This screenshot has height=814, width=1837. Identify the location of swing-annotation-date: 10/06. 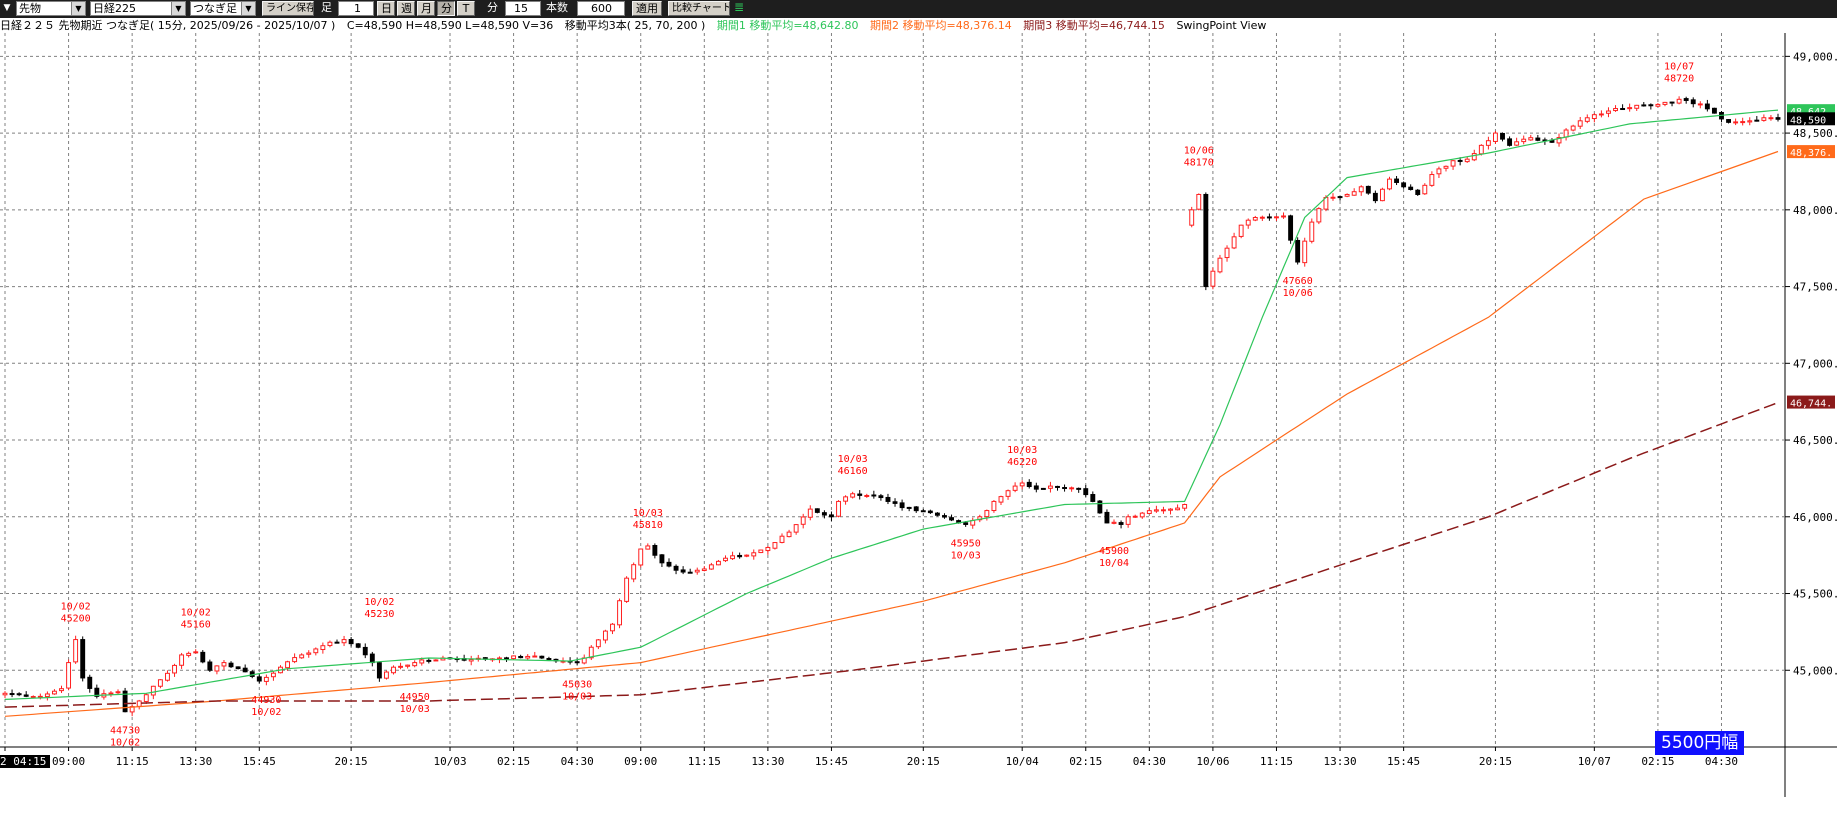
(1199, 151).